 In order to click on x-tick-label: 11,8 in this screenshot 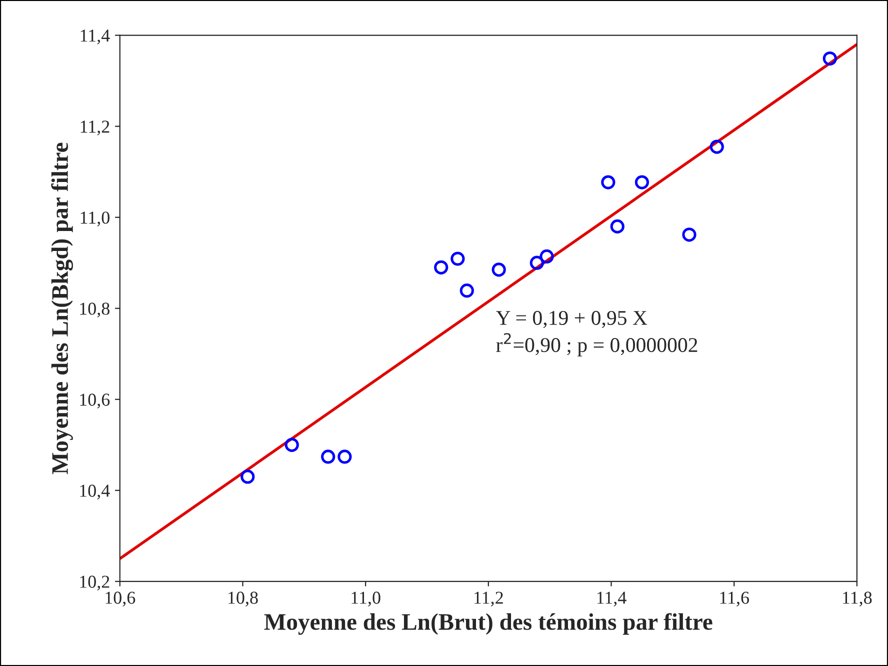, I will do `click(857, 599)`.